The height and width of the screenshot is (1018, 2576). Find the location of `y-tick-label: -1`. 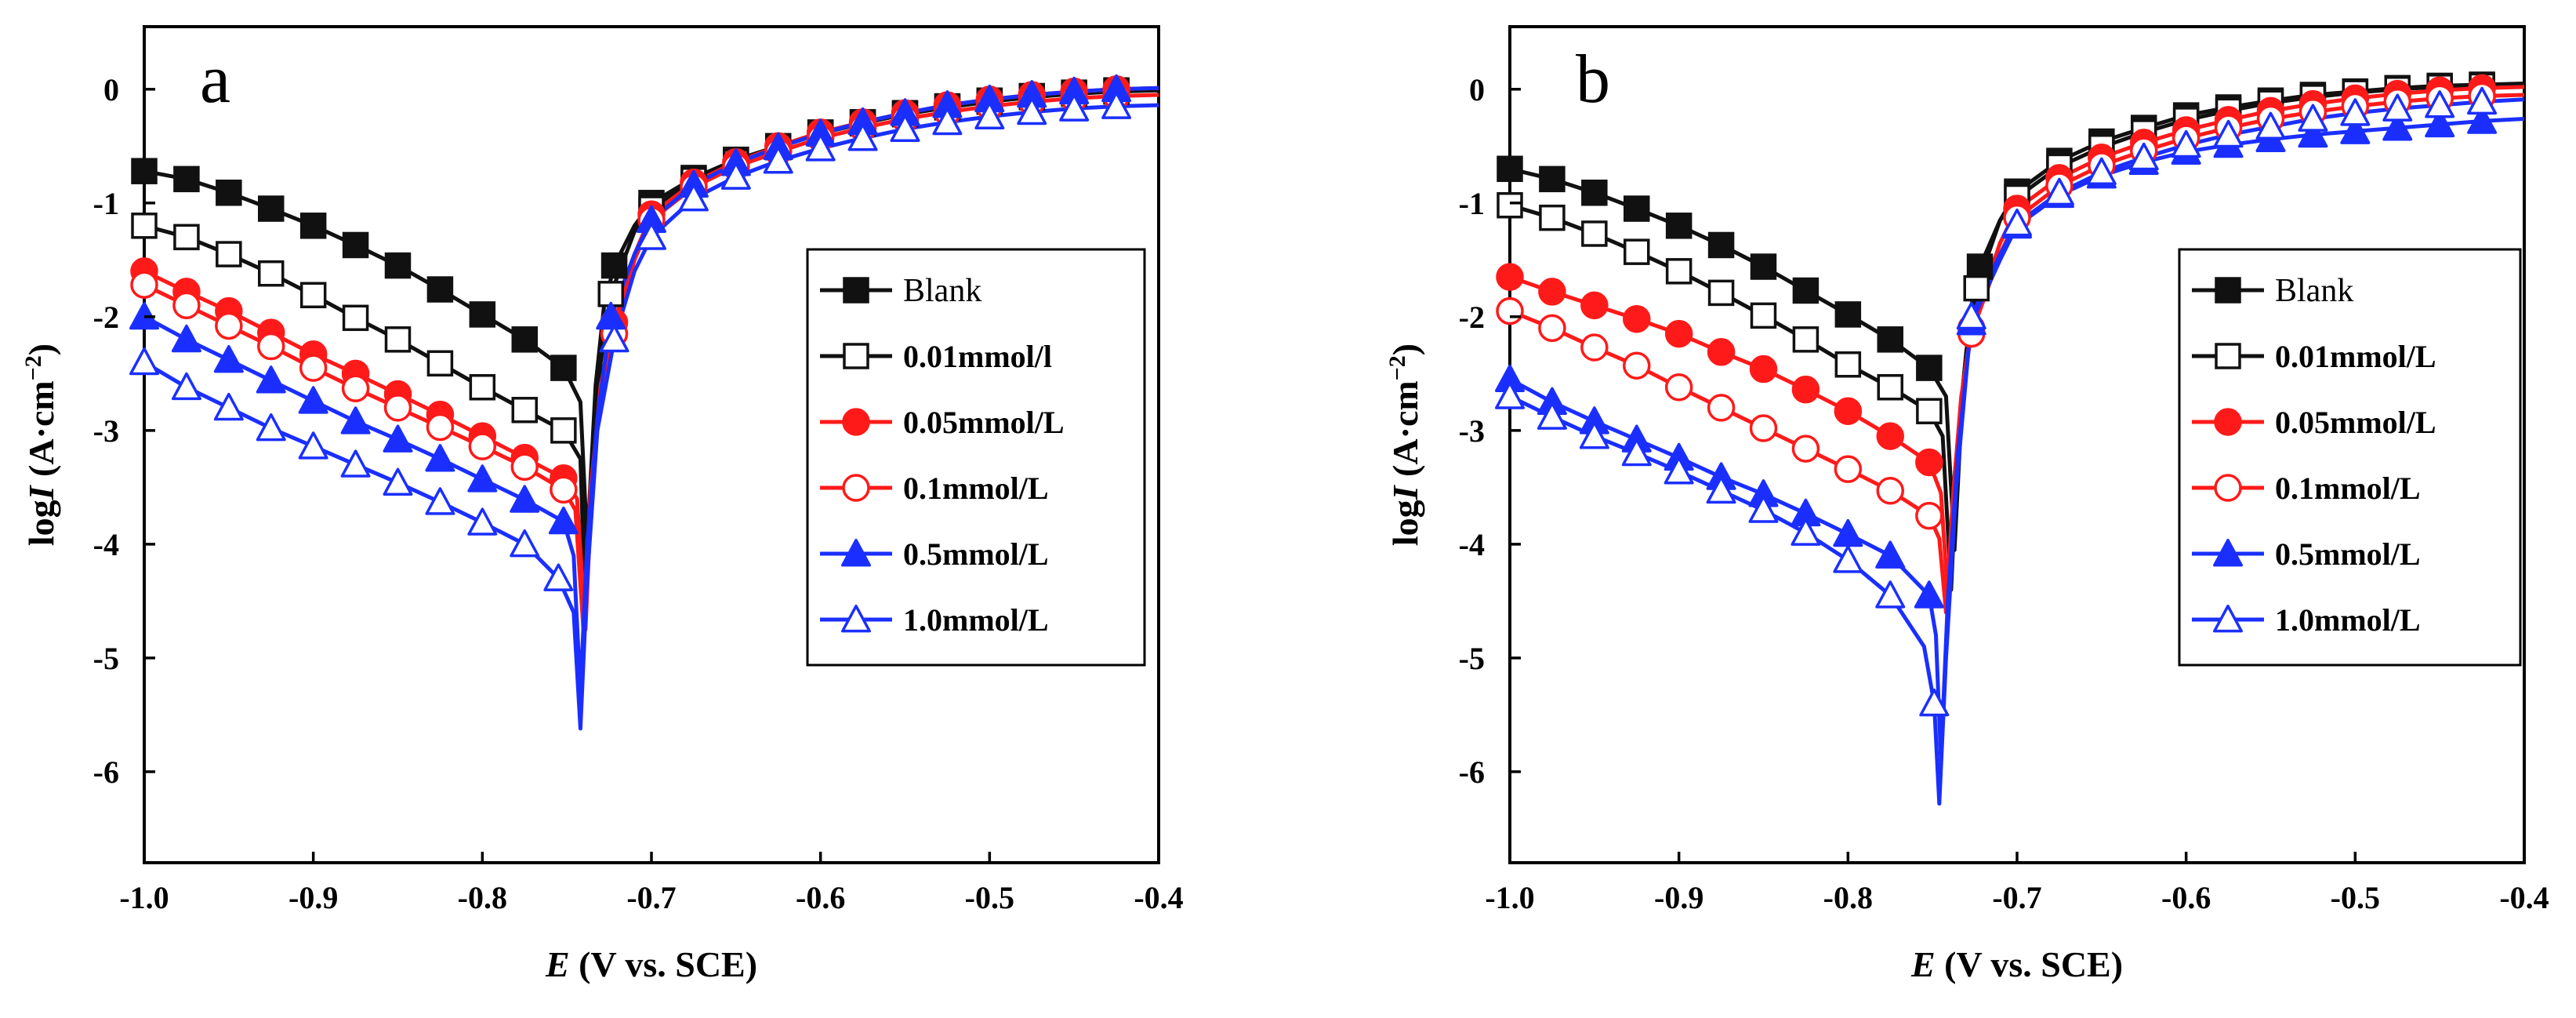

y-tick-label: -1 is located at coordinates (1472, 204).